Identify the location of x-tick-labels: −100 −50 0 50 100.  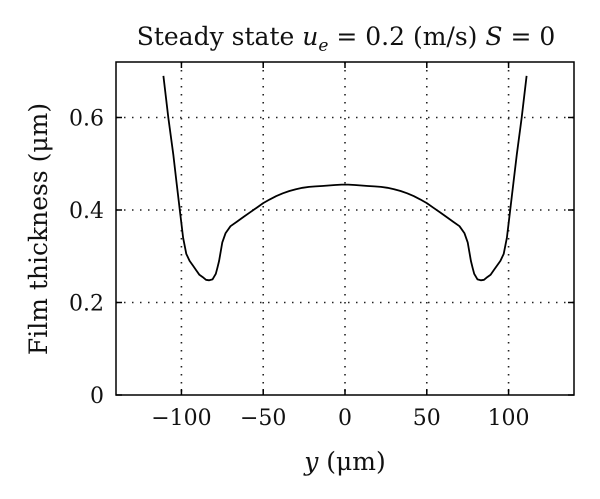
(340, 418).